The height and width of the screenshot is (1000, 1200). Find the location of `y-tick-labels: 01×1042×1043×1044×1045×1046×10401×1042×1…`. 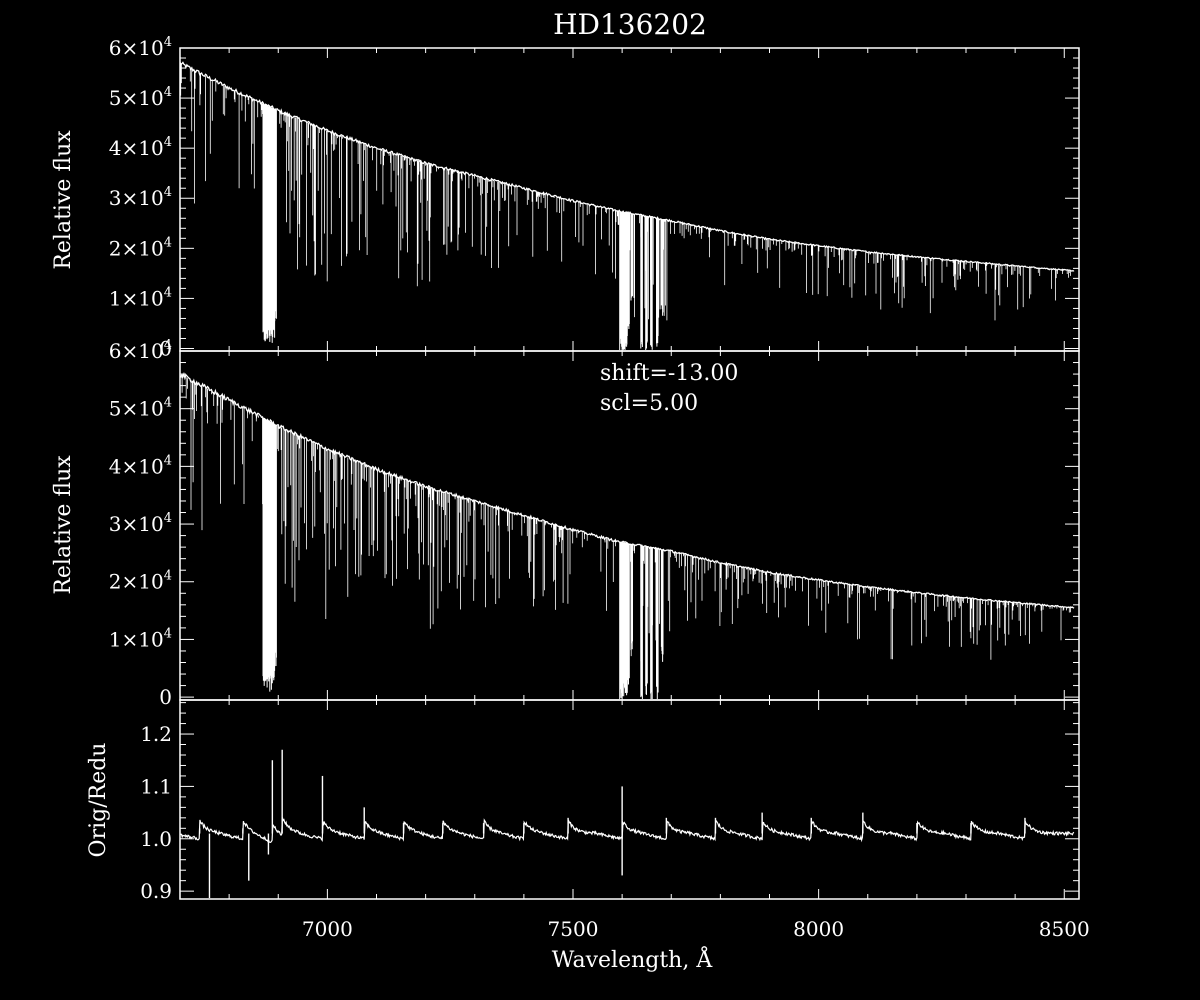

y-tick-labels: 01×1042×1043×1044×1045×1046×10401×1042×1… is located at coordinates (140, 469).